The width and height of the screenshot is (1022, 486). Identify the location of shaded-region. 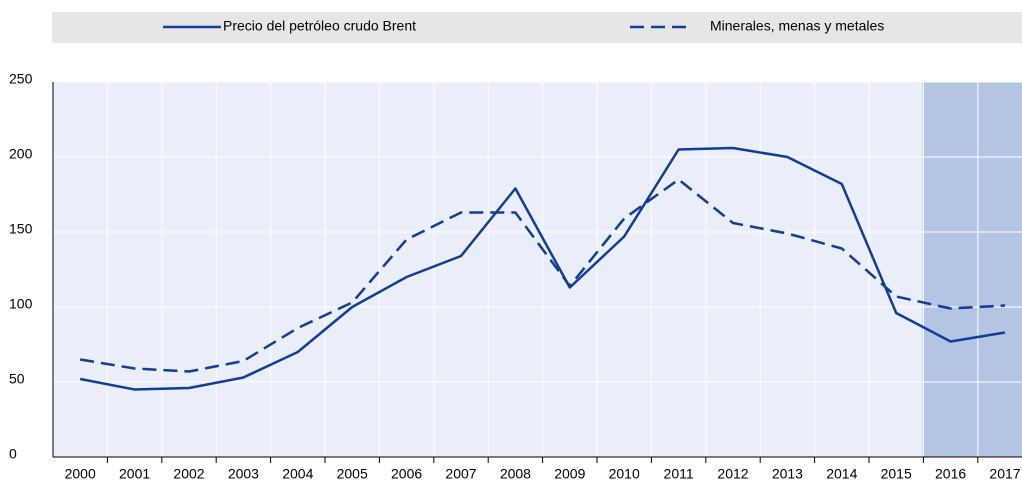
(972, 269).